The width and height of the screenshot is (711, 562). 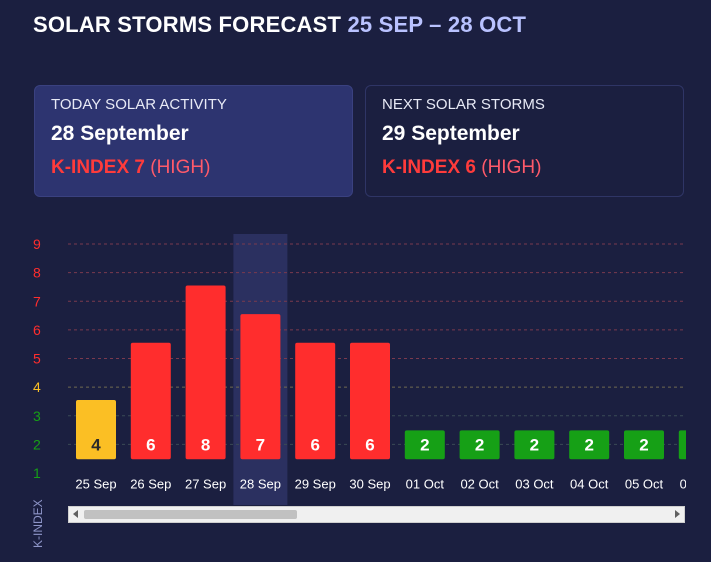 What do you see at coordinates (38, 523) in the screenshot?
I see `y-axis-label: K-INDEX` at bounding box center [38, 523].